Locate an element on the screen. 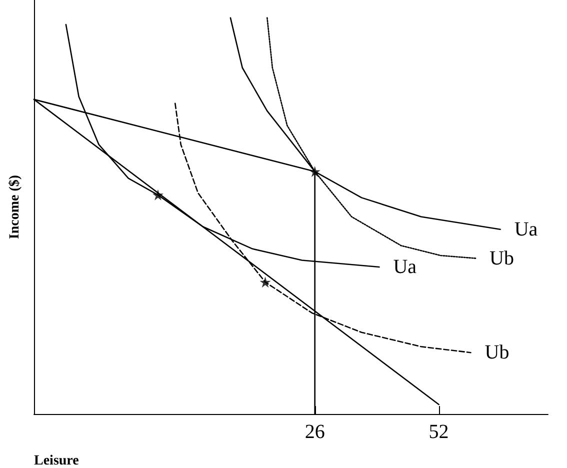 This screenshot has width=567, height=468. x-tick-label: 52 is located at coordinates (438, 432).